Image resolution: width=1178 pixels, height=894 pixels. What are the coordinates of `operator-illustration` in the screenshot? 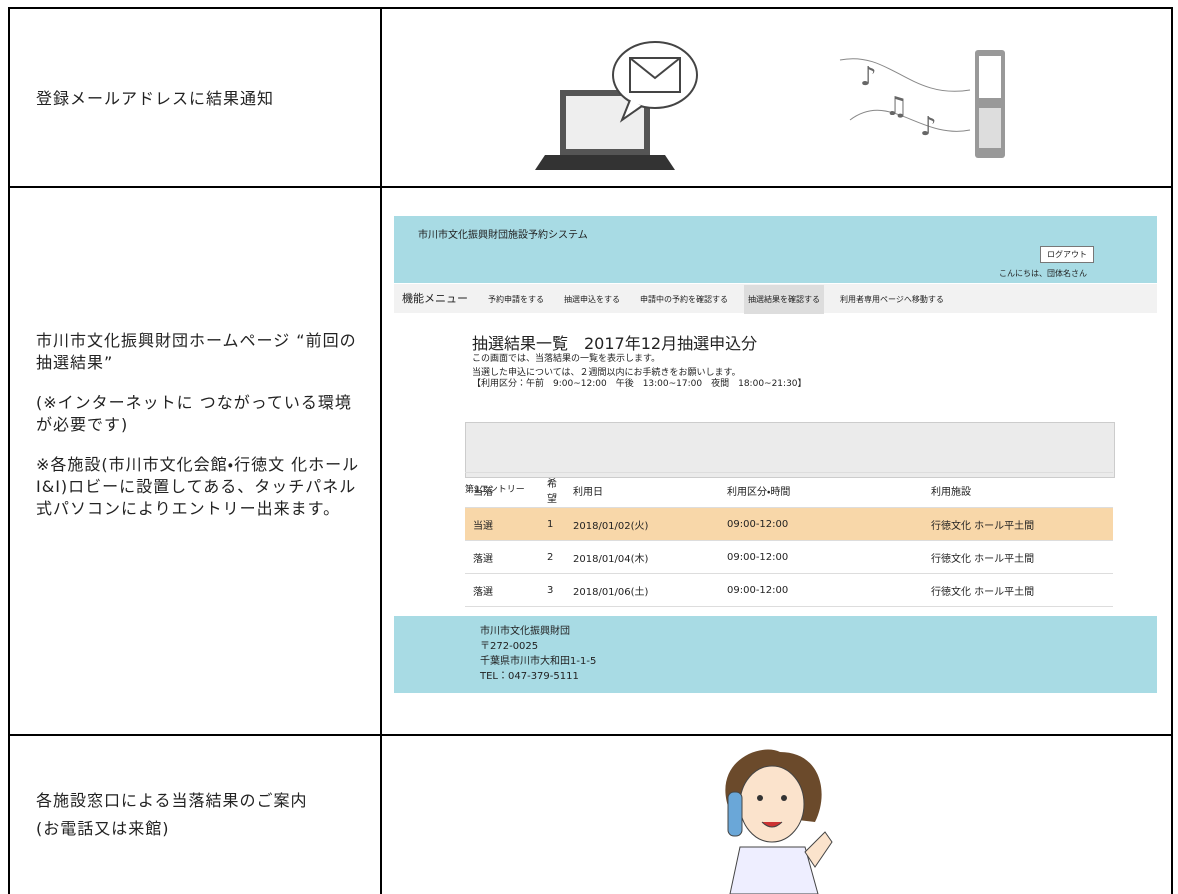 It's located at (779, 821).